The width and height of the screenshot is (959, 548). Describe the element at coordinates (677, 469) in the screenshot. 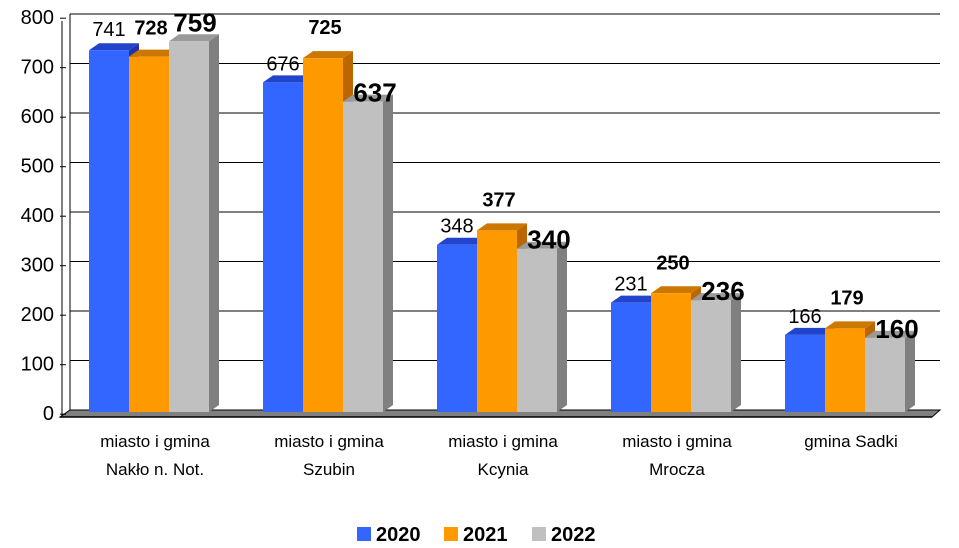

I see `x-tick-label: Mrocza` at that location.